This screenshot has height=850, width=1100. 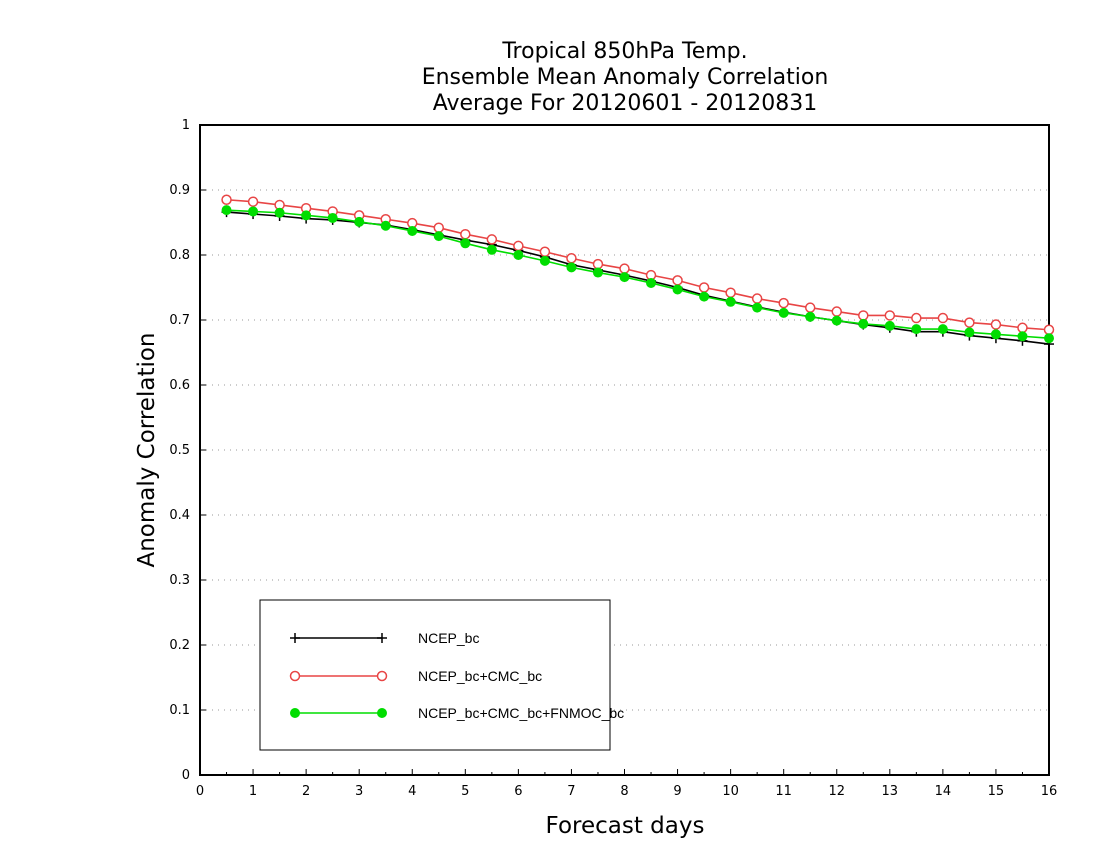 What do you see at coordinates (625, 826) in the screenshot?
I see `x-axis-label: Forecast days` at bounding box center [625, 826].